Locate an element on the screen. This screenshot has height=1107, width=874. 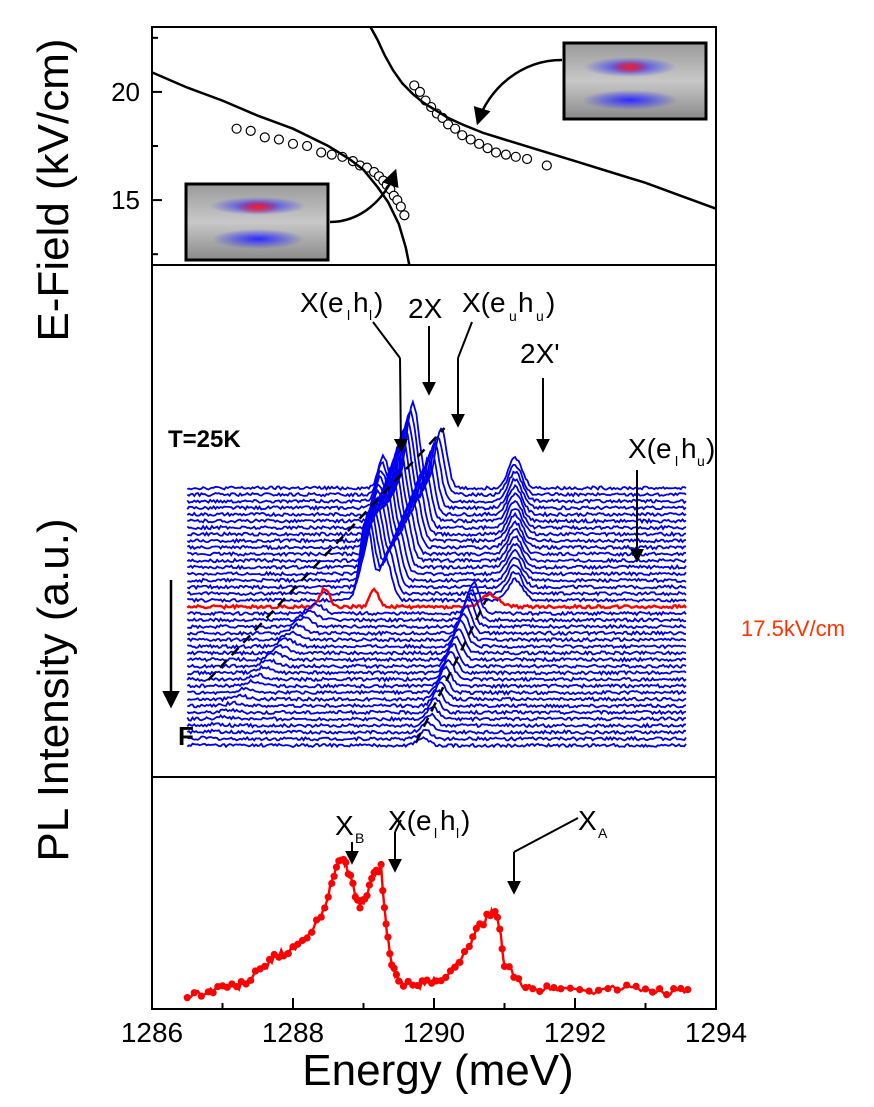
label-Xeuhu-h: h is located at coordinates (526, 302).